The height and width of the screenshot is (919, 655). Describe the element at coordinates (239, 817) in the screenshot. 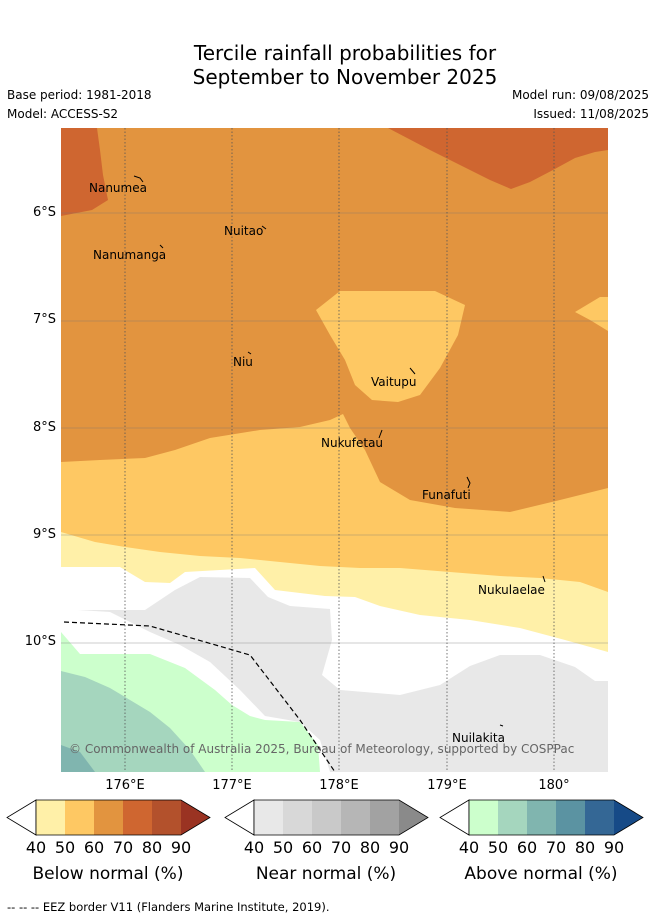

I see `colorbar-near-low-extend` at that location.